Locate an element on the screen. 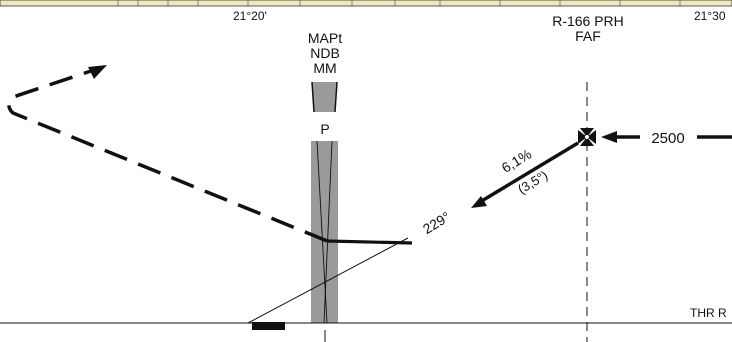  glide-reference-line is located at coordinates (328, 280).